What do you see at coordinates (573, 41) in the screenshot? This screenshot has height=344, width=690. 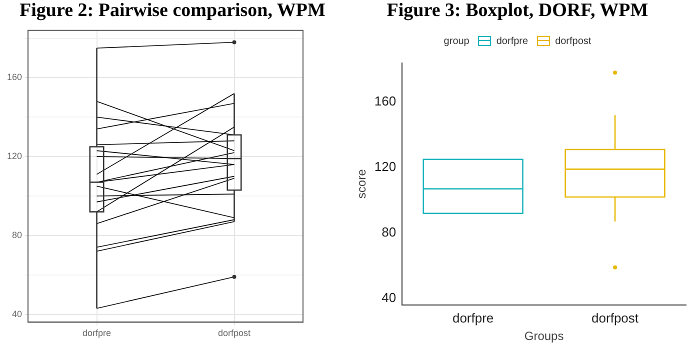 I see `legend-label: dorfpost` at bounding box center [573, 41].